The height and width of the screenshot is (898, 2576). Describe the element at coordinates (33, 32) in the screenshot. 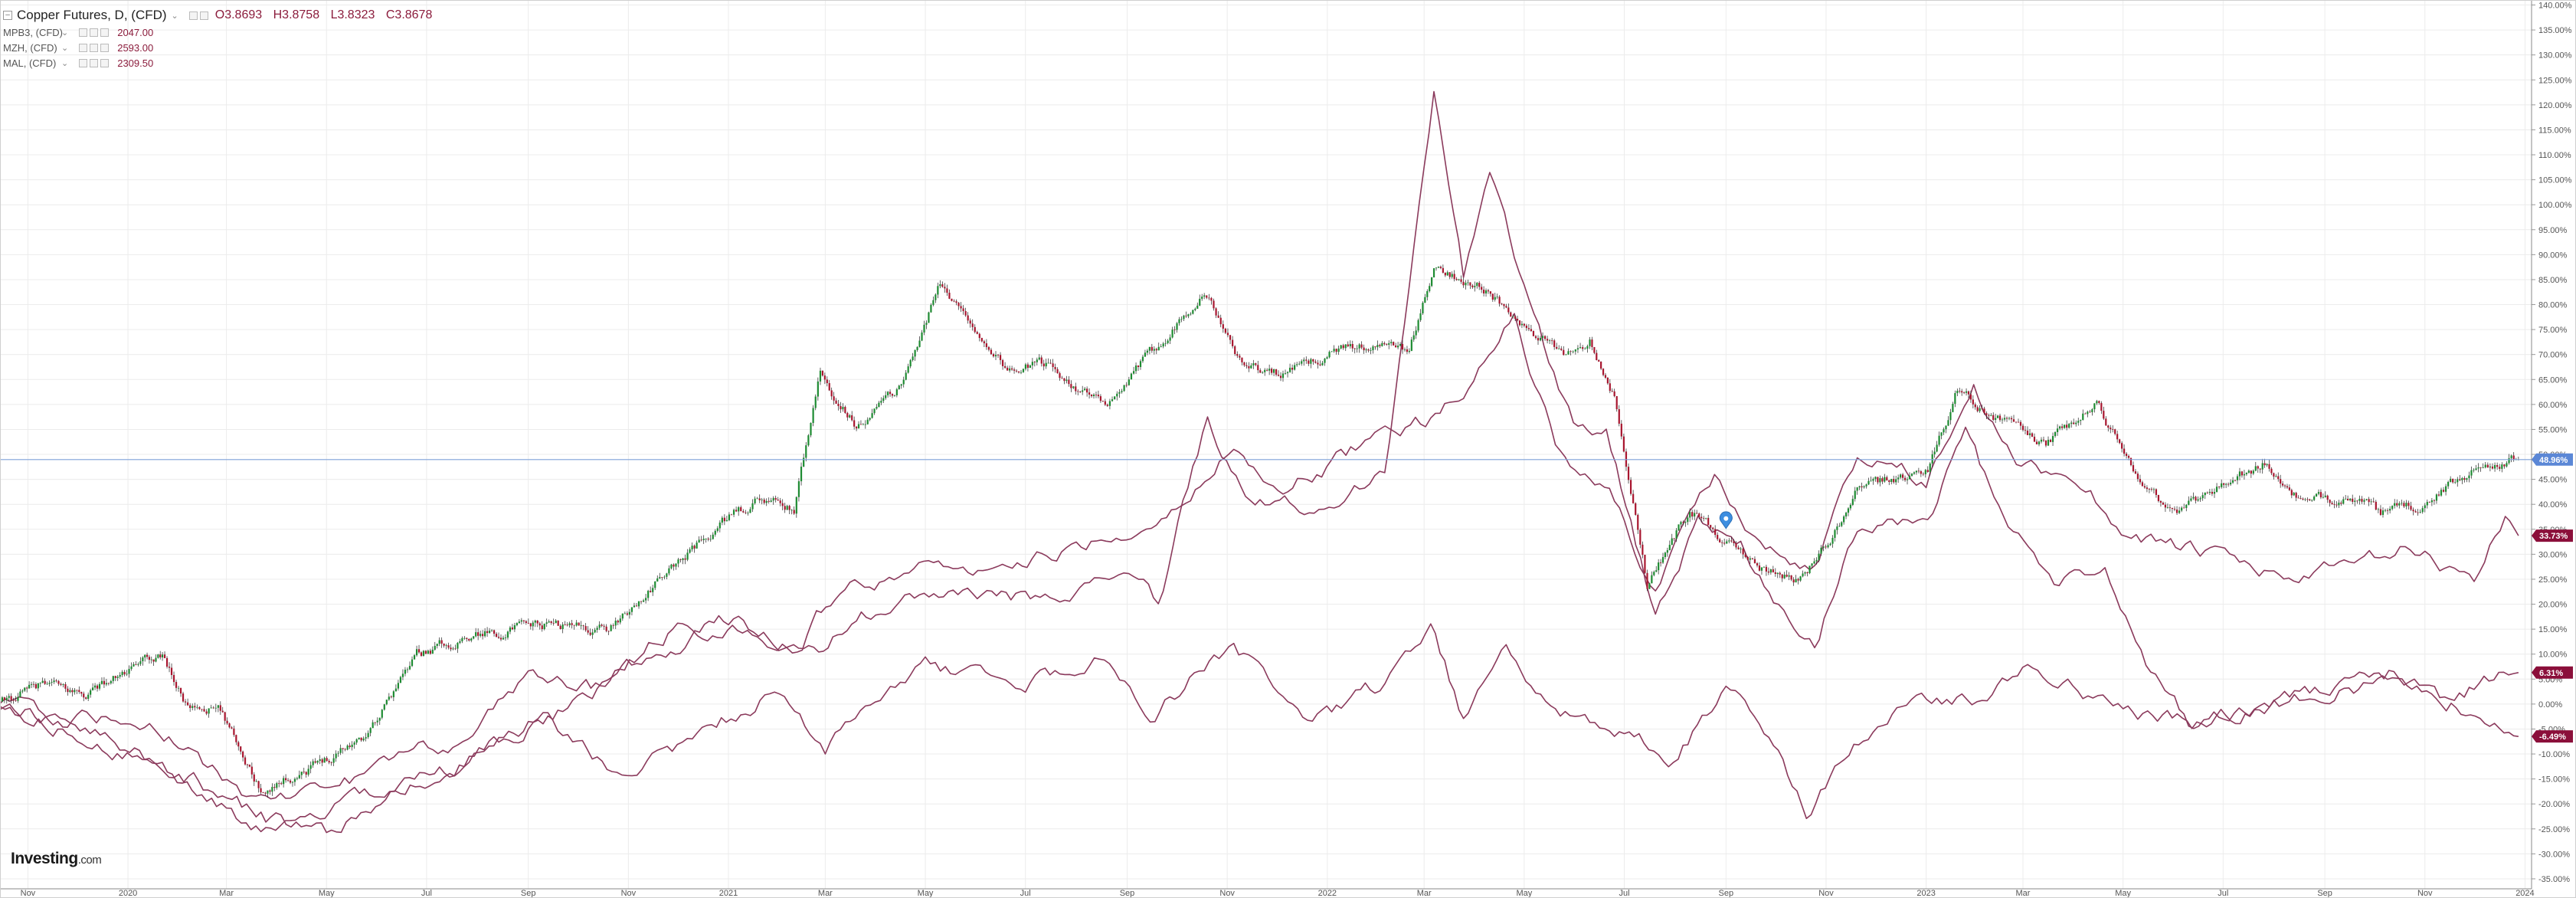

I see `legend-sub-symbol: MPB3, (CFD)` at that location.